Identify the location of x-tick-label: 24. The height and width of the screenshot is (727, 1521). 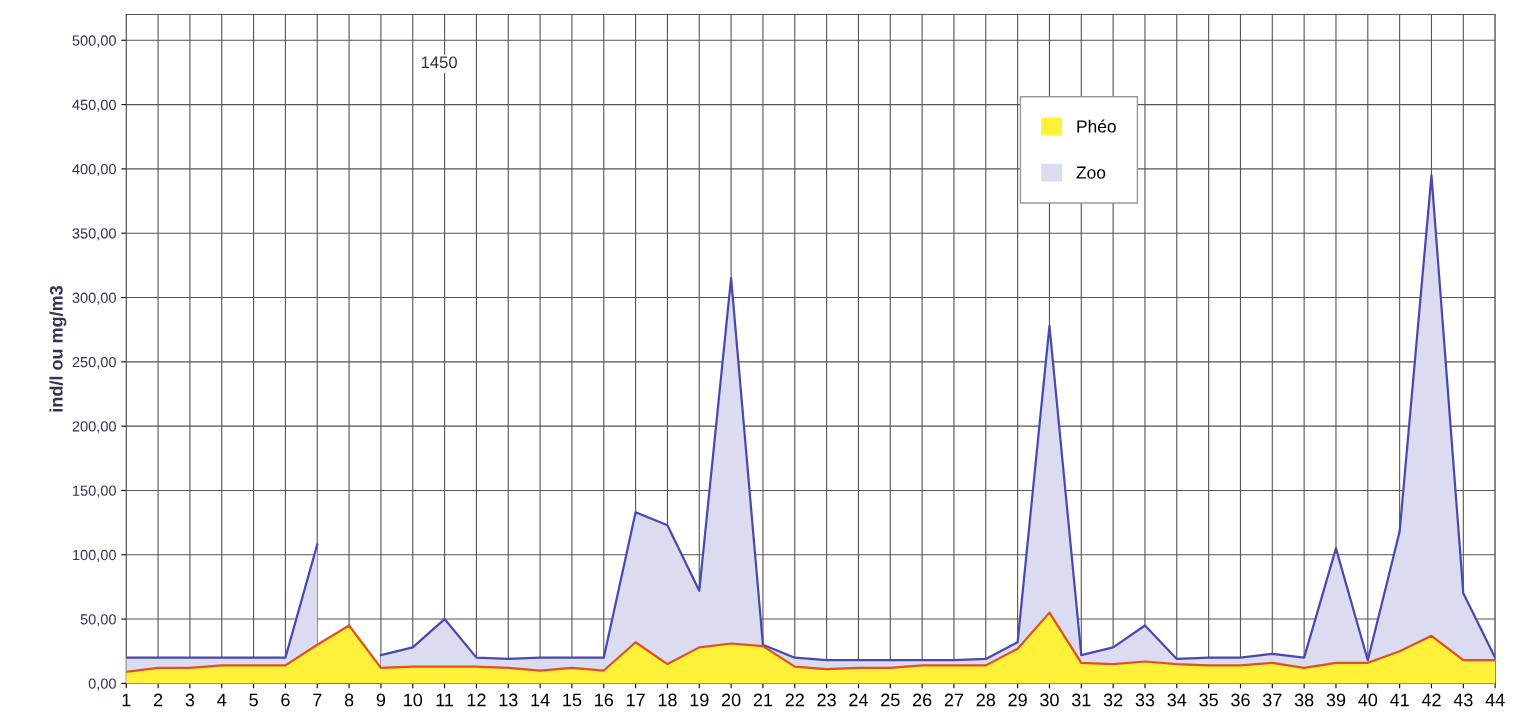
(858, 700).